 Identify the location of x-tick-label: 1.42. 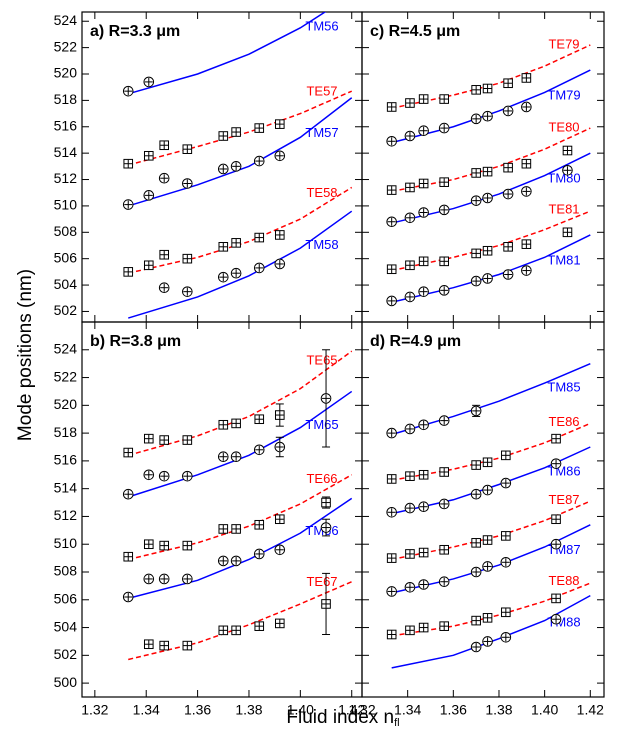
(590, 710).